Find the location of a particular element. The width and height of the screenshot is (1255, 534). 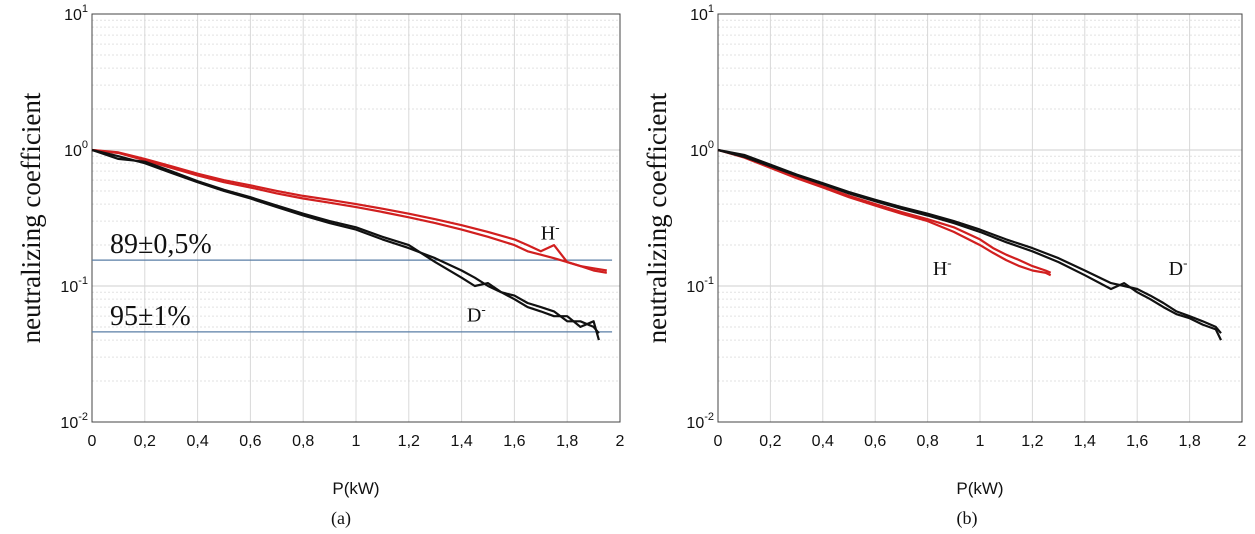

reference-line-label: 89±0,5% is located at coordinates (161, 244).